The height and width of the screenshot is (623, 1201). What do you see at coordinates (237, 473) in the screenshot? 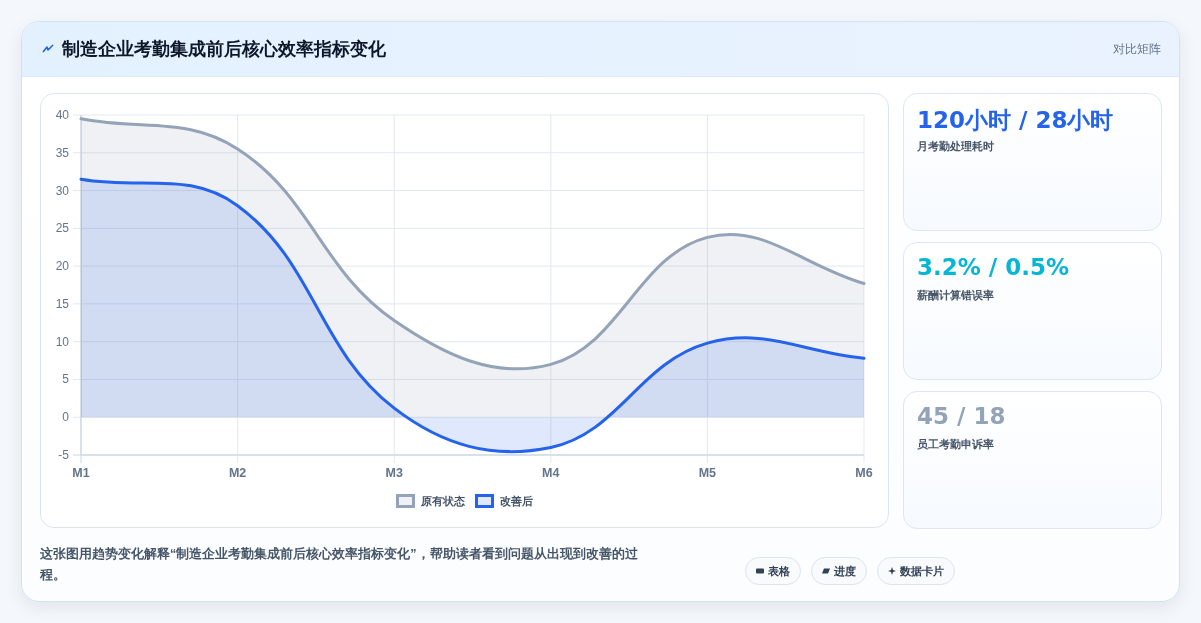
I see `x-tick-label: M2` at bounding box center [237, 473].